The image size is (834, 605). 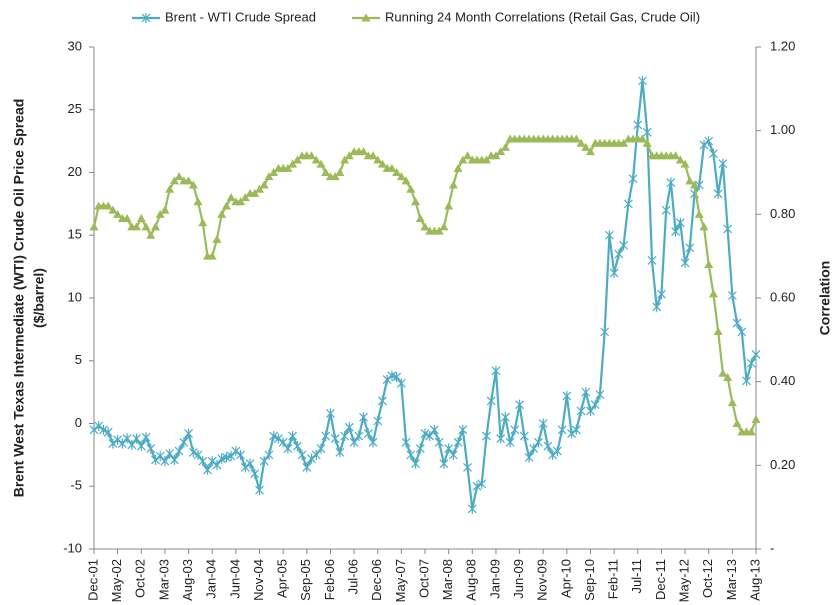 What do you see at coordinates (447, 579) in the screenshot?
I see `x-tick-label: Mar-08` at bounding box center [447, 579].